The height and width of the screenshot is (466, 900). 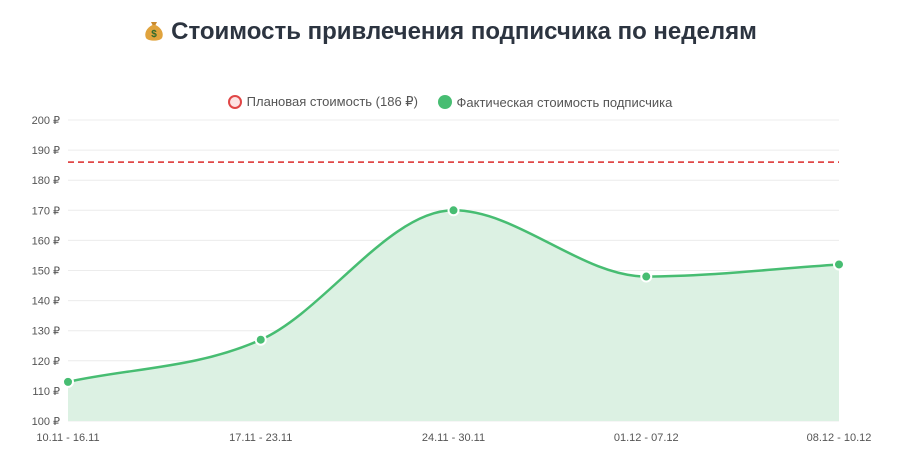 I want to click on y-tick-label: 180 ₽, so click(x=46, y=181).